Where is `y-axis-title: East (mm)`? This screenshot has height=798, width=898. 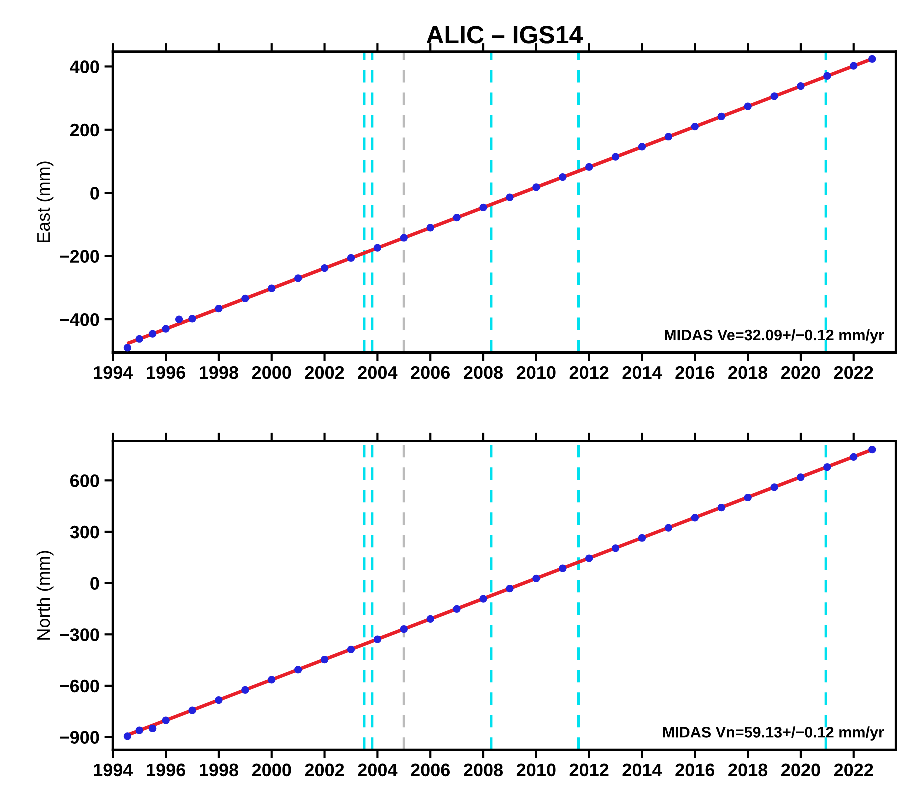 y-axis-title: East (mm) is located at coordinates (45, 202).